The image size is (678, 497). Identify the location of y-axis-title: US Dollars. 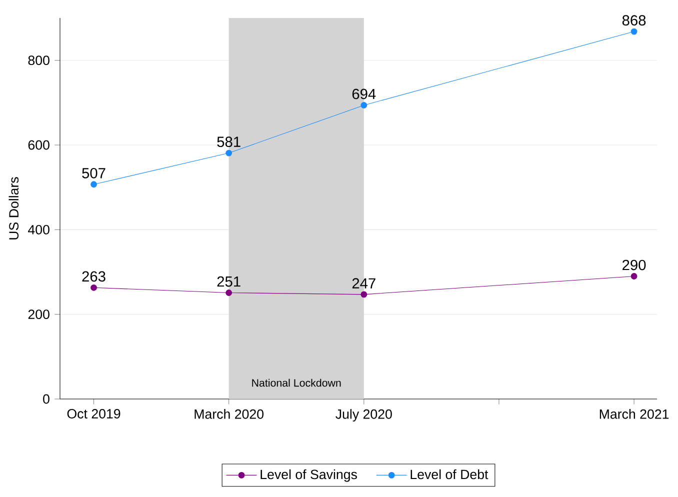
(13, 208).